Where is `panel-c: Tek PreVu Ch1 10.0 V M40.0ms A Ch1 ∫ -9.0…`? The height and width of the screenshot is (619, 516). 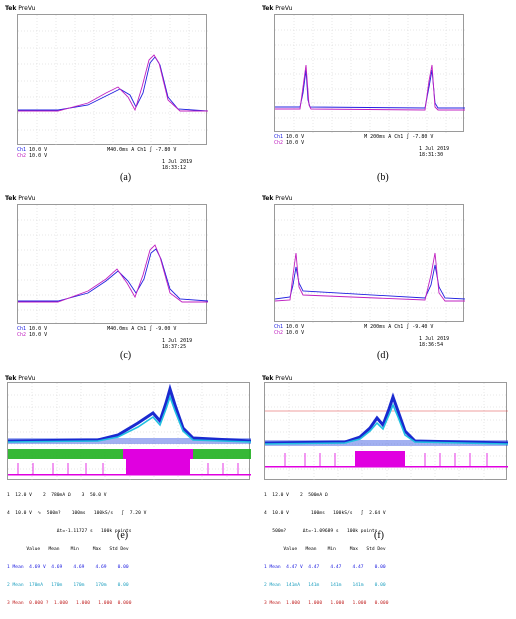
panel-c: Tek PreVu Ch1 10.0 V M40.0ms A Ch1 ∫ -9.0… is located at coordinates (127, 282).